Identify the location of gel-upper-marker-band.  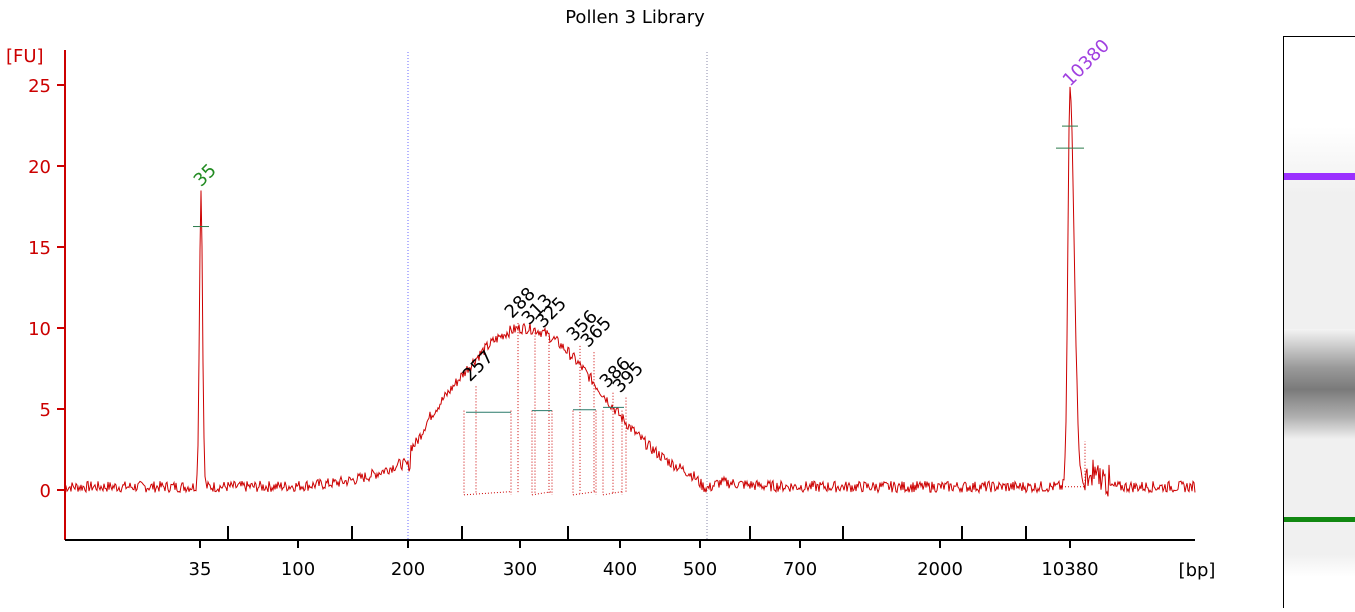
(1319, 176).